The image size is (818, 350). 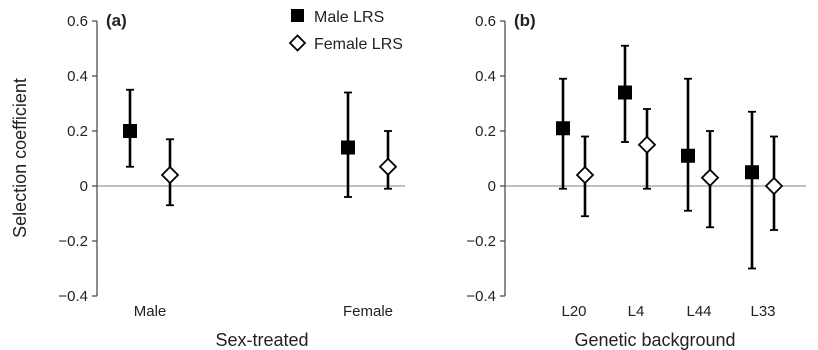 What do you see at coordinates (297, 15) in the screenshot?
I see `legend-marker-male-lrs` at bounding box center [297, 15].